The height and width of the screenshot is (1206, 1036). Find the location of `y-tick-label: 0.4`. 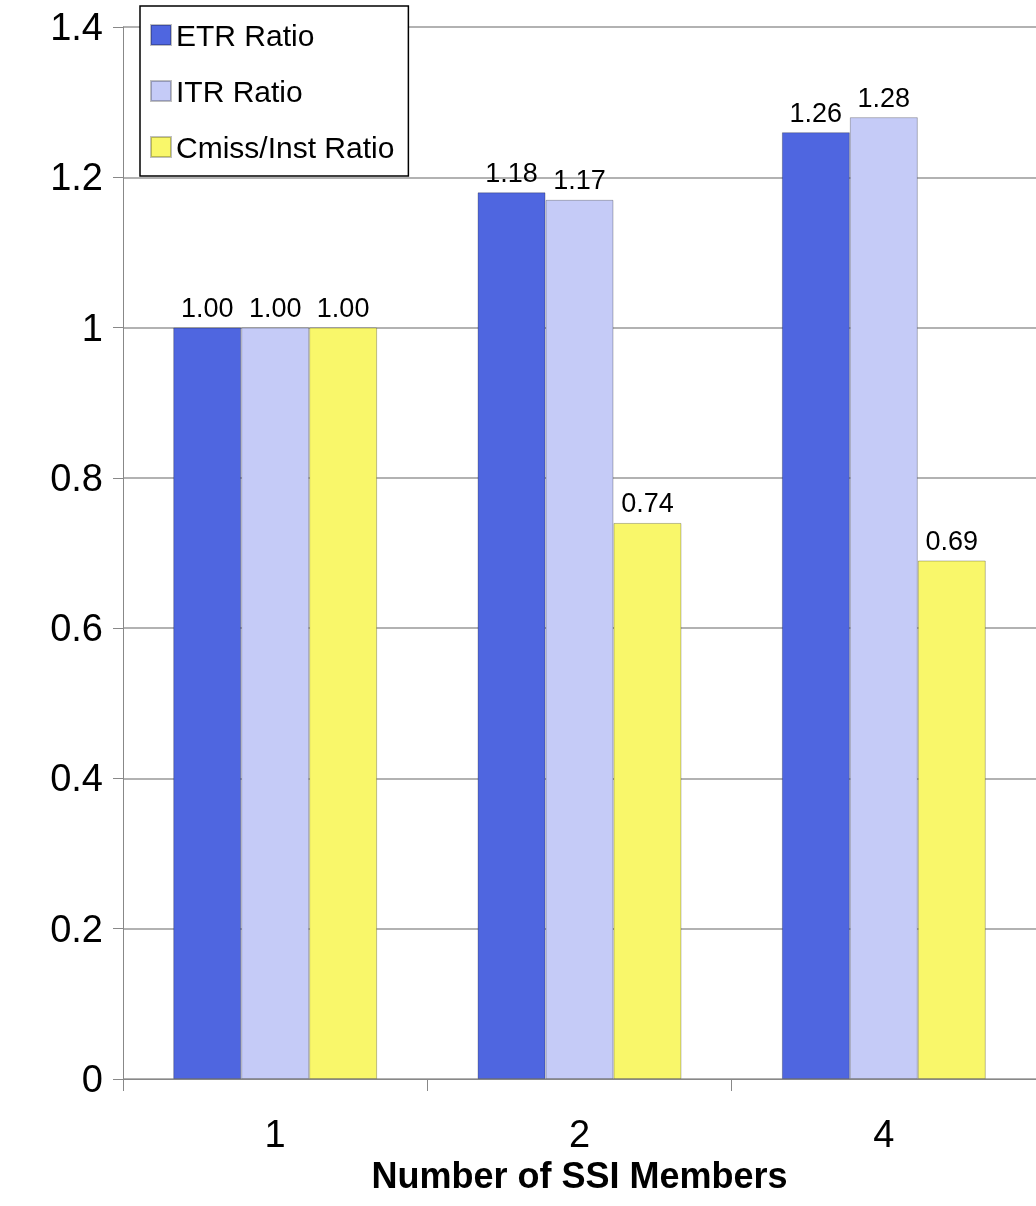

y-tick-label: 0.4 is located at coordinates (76, 778).